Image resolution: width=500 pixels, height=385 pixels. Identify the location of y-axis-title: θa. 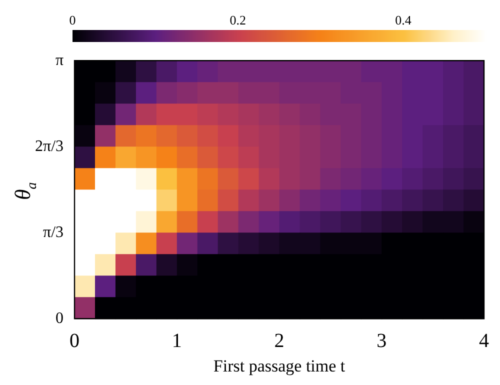
(25, 191).